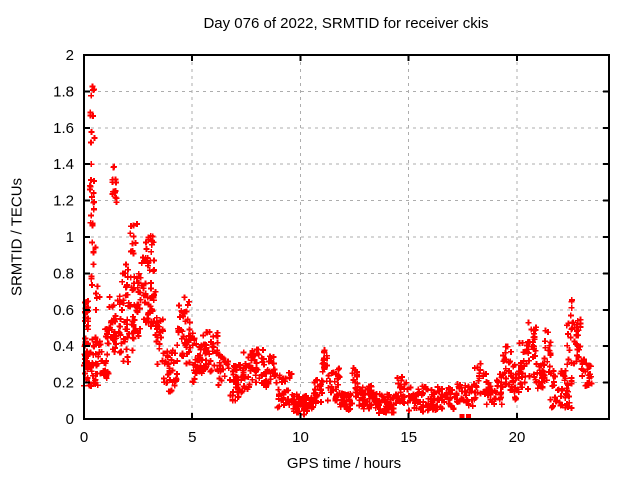 The image size is (640, 480). I want to click on y-tick-label: 1.8, so click(63, 91).